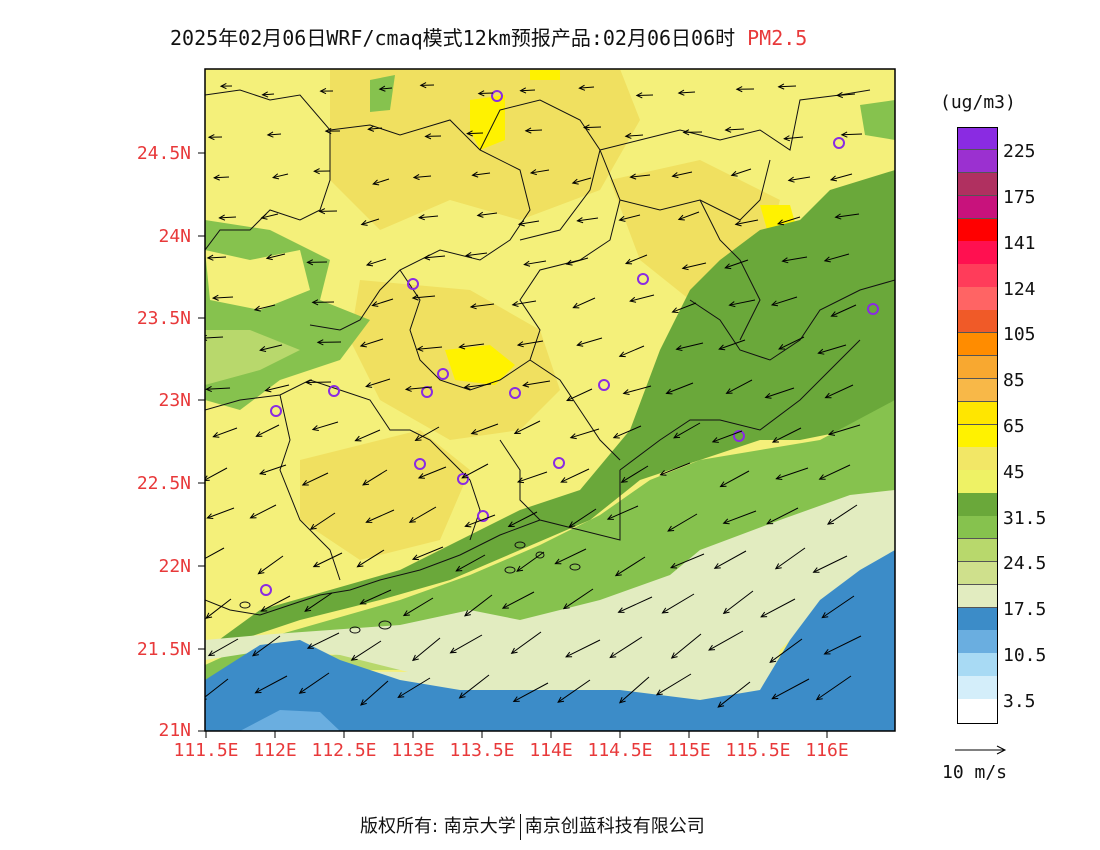 The image size is (1100, 850). Describe the element at coordinates (438, 826) in the screenshot. I see `footer-left: 版权所有: 南京大学` at that location.